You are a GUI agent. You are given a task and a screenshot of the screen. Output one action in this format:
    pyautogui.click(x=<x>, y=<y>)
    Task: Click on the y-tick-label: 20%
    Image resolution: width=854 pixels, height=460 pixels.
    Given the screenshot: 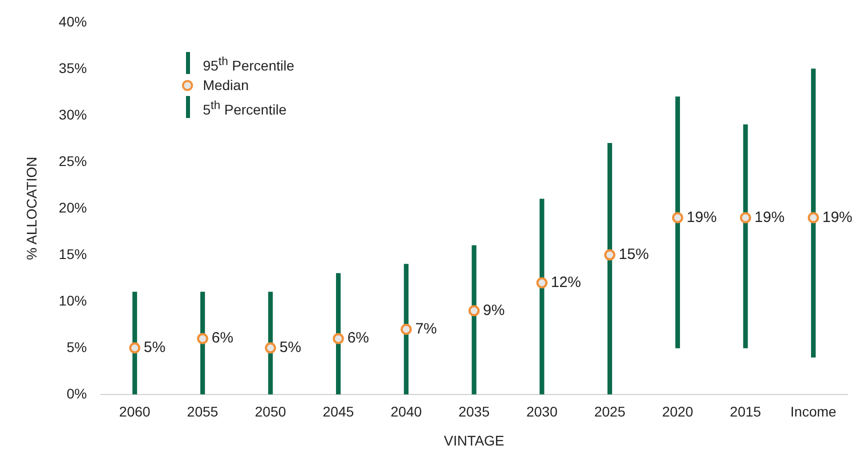 What is the action you would take?
    pyautogui.click(x=72, y=207)
    